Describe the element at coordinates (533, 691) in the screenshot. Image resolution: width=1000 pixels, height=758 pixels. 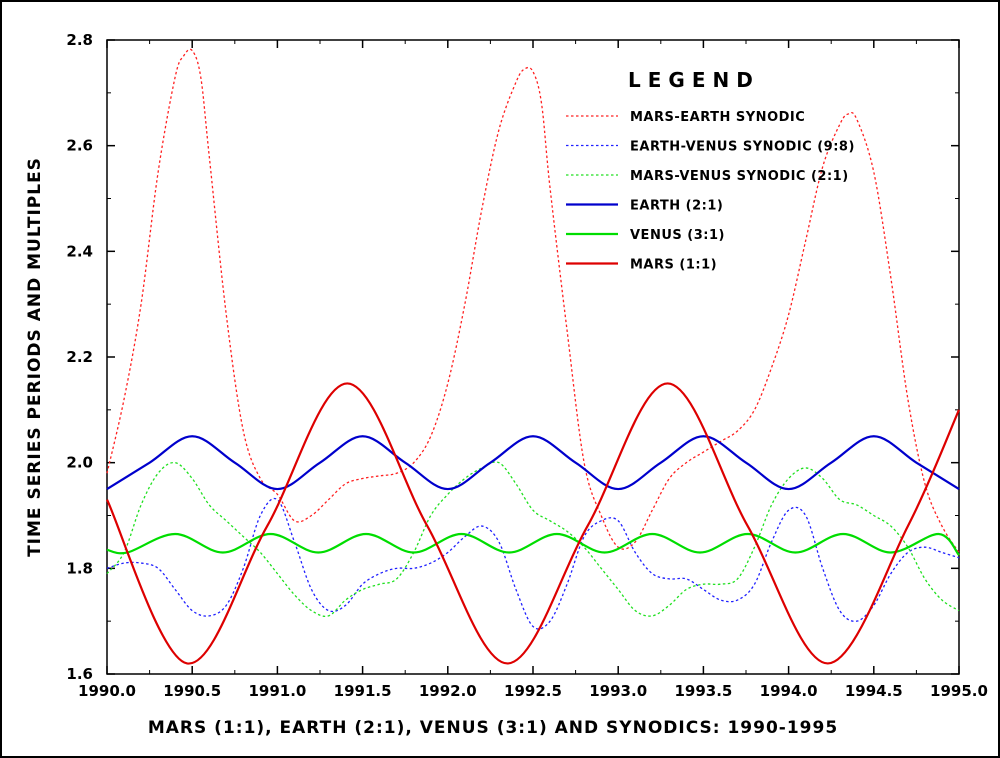
I see `x-tick-label: 1992.5` at that location.